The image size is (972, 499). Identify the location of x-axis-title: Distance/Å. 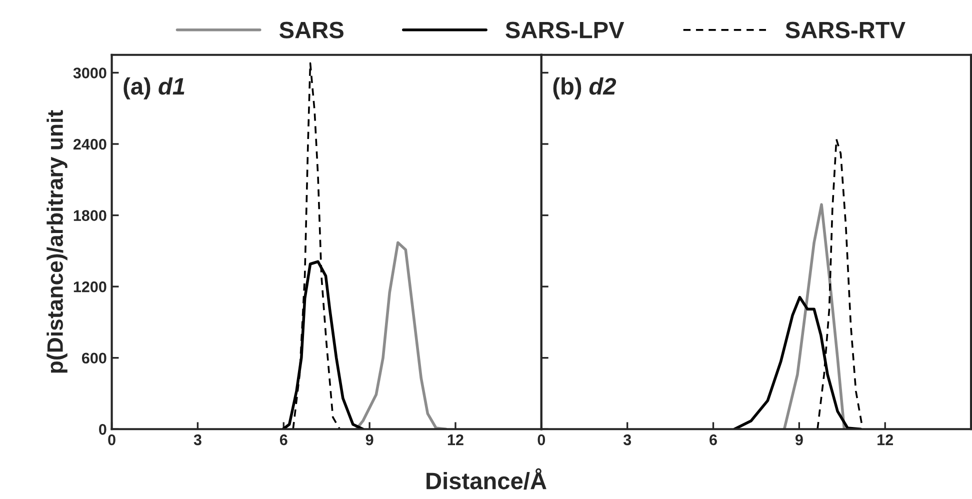
(486, 479).